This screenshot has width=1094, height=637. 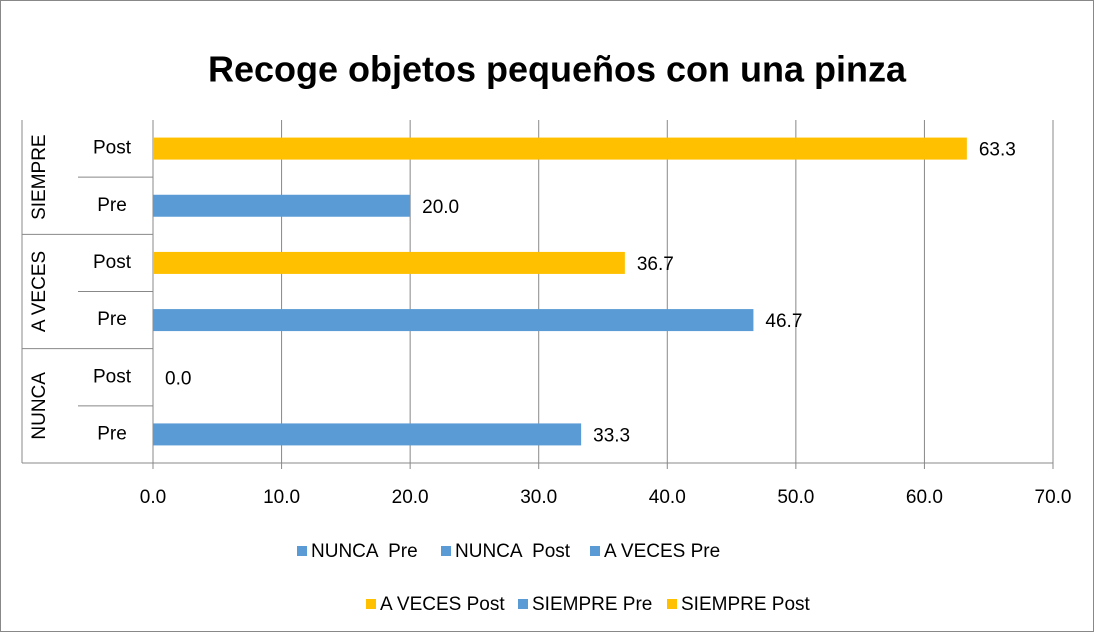 I want to click on x-tick-label: 50.0, so click(x=795, y=497).